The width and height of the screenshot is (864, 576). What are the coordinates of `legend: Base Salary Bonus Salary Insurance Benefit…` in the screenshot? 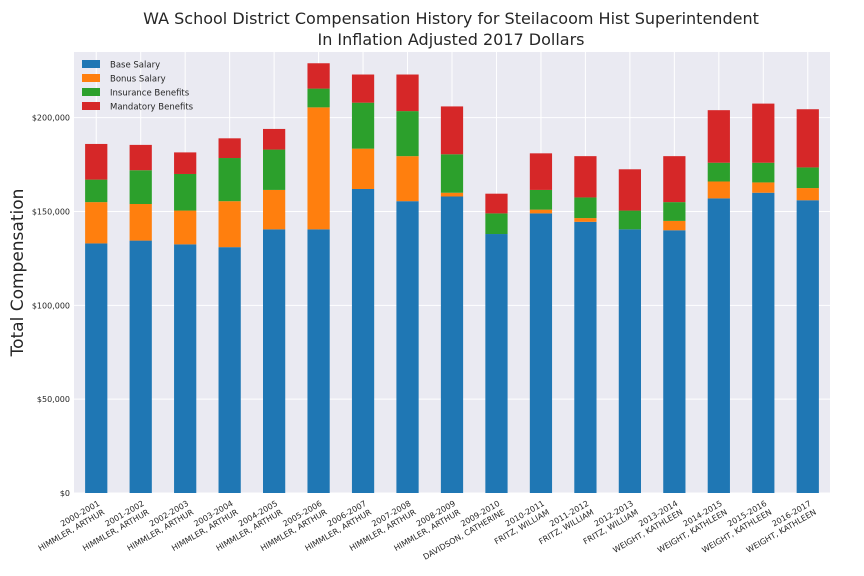 It's located at (138, 86).